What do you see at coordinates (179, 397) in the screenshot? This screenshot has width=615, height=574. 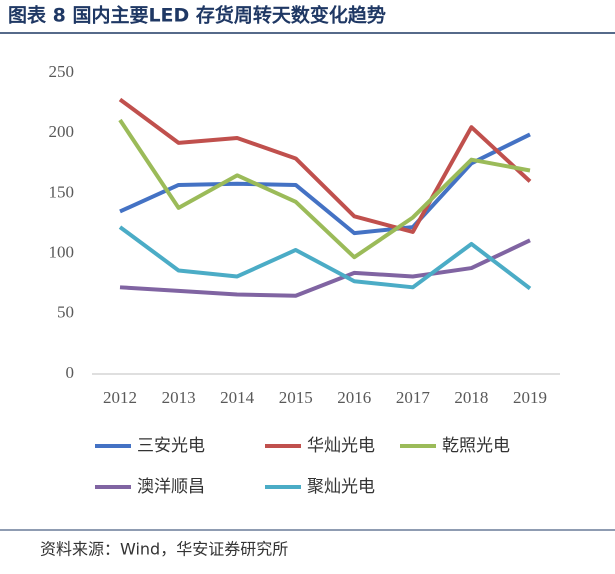 I see `x-tick-label: 2013` at bounding box center [179, 397].